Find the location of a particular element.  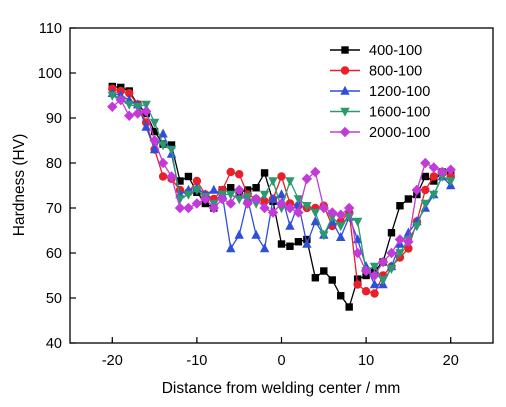

y-axis: 40 50 60 70 80 90 100 110 is located at coordinates (57, 186).